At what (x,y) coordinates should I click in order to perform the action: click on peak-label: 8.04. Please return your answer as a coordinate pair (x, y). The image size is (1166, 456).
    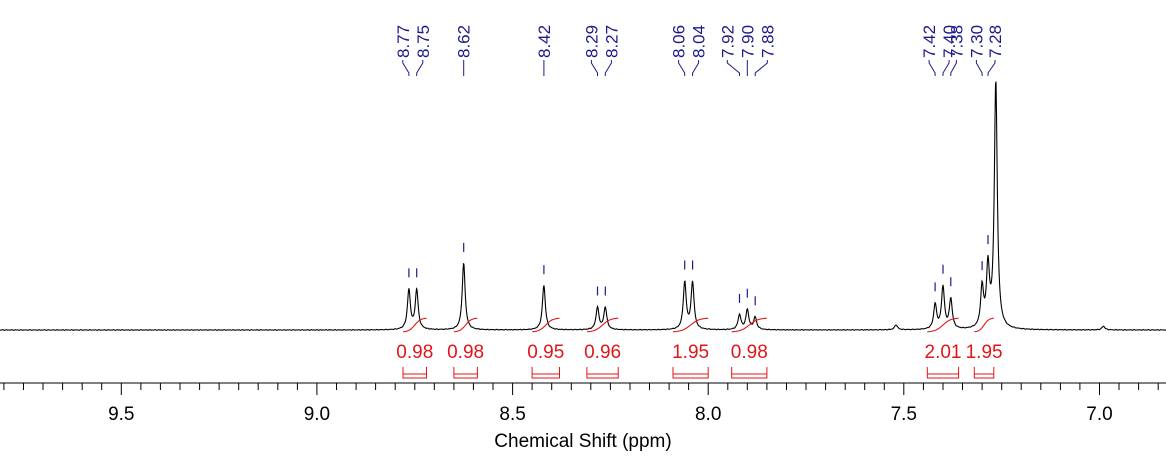
    Looking at the image, I should click on (699, 41).